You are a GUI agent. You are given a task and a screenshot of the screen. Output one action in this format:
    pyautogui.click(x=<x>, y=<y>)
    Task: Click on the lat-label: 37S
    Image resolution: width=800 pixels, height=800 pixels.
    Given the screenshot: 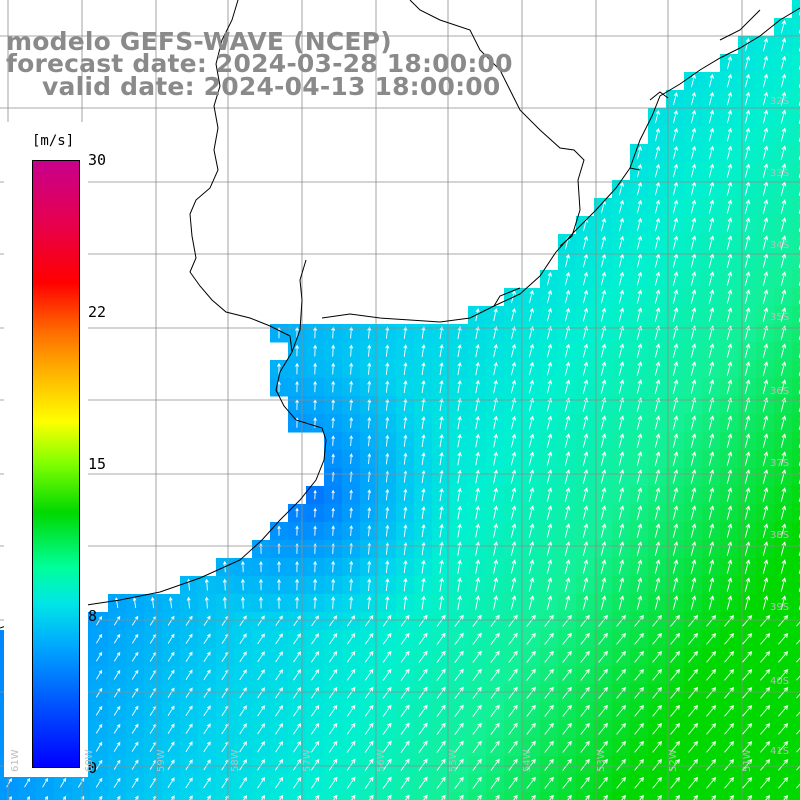 What is the action you would take?
    pyautogui.click(x=780, y=463)
    